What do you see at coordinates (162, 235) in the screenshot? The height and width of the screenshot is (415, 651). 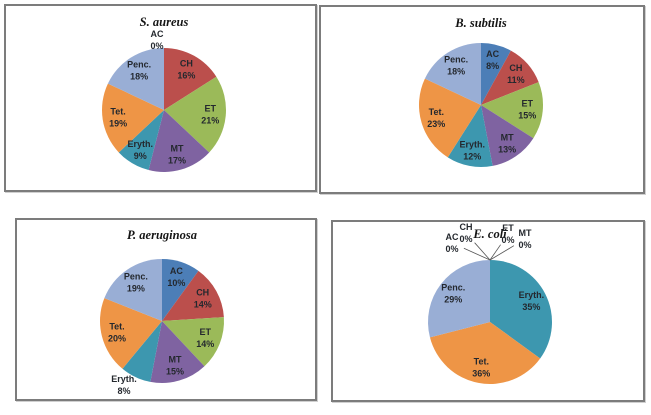 I see `chart-title: P. aeruginosa` at bounding box center [162, 235].